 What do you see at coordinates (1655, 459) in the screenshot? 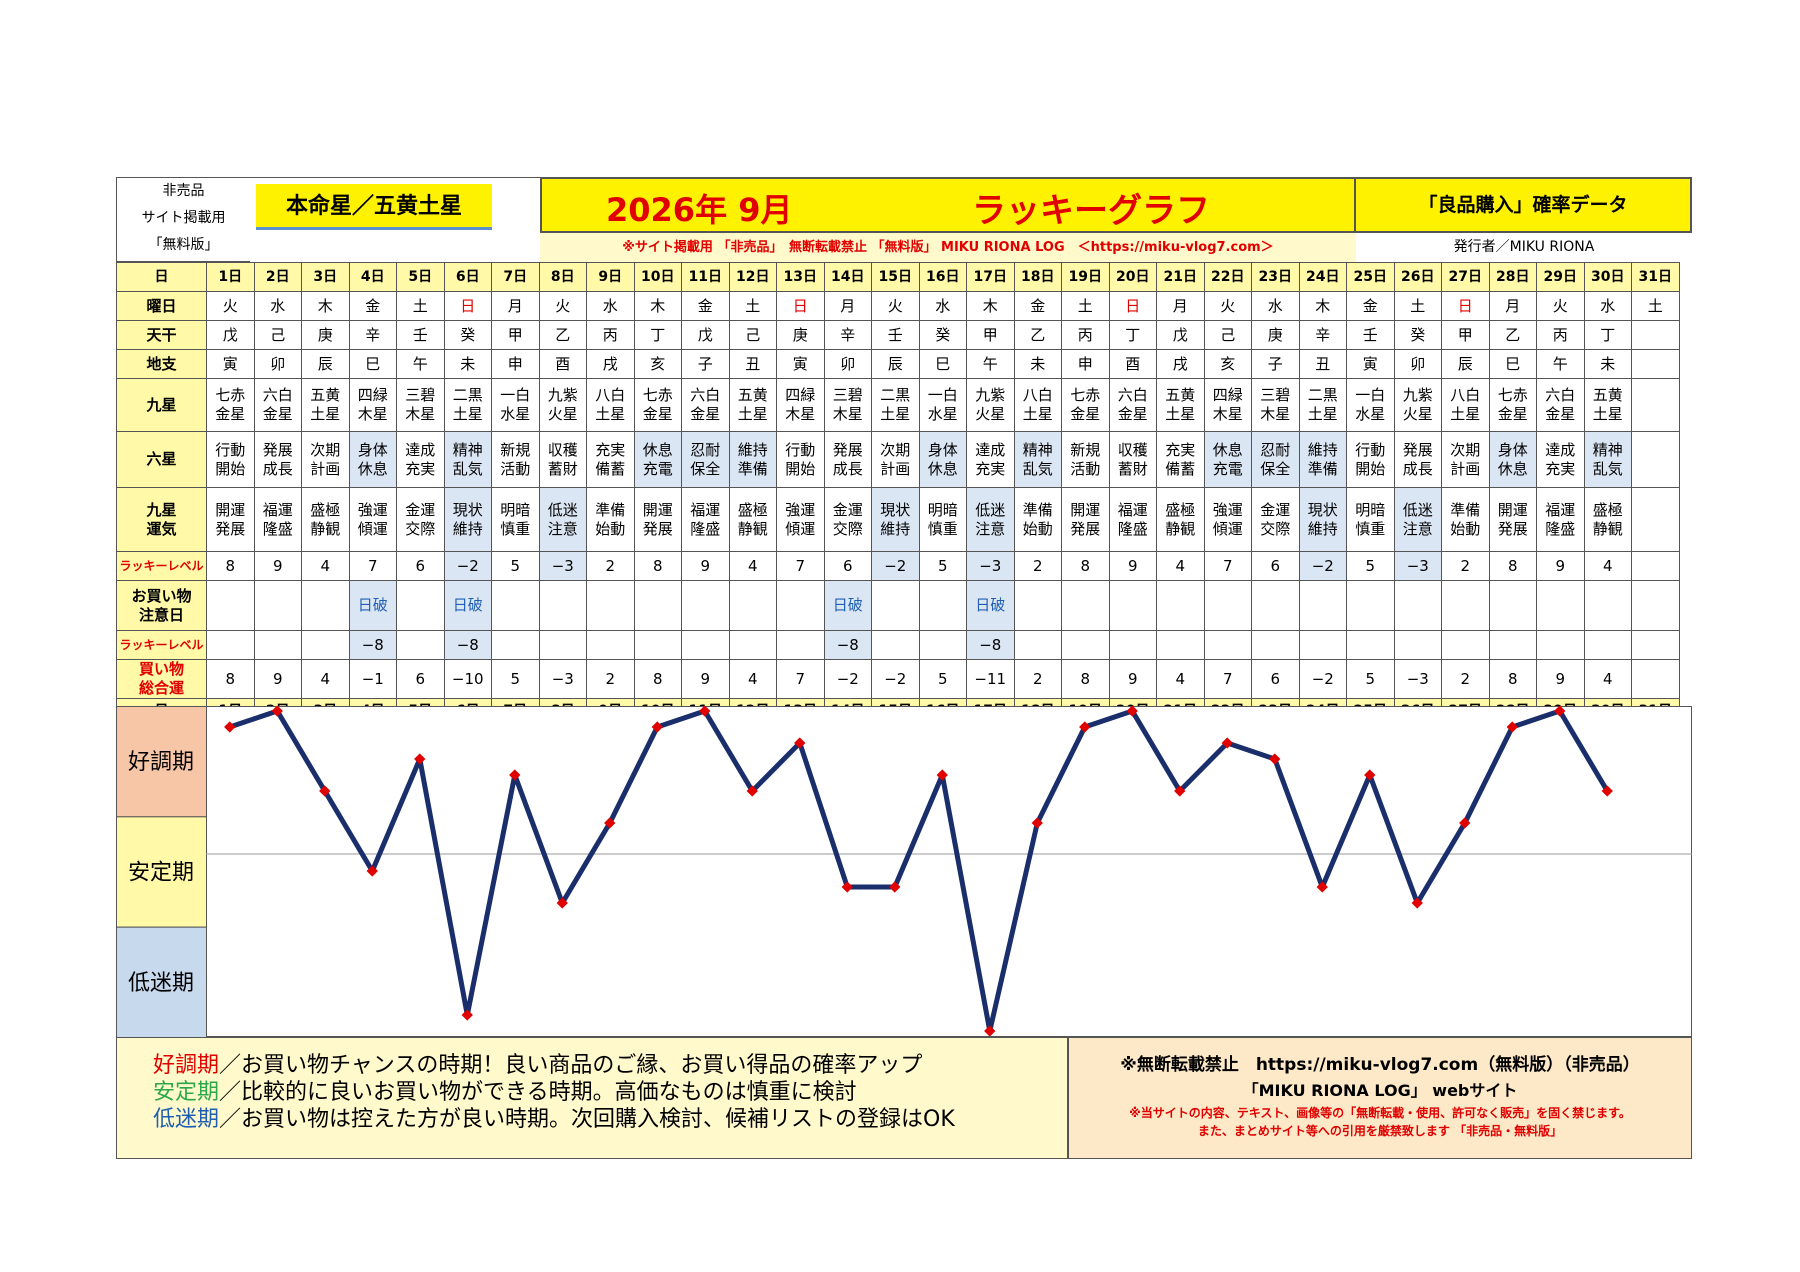
I see `rokusei-cell` at bounding box center [1655, 459].